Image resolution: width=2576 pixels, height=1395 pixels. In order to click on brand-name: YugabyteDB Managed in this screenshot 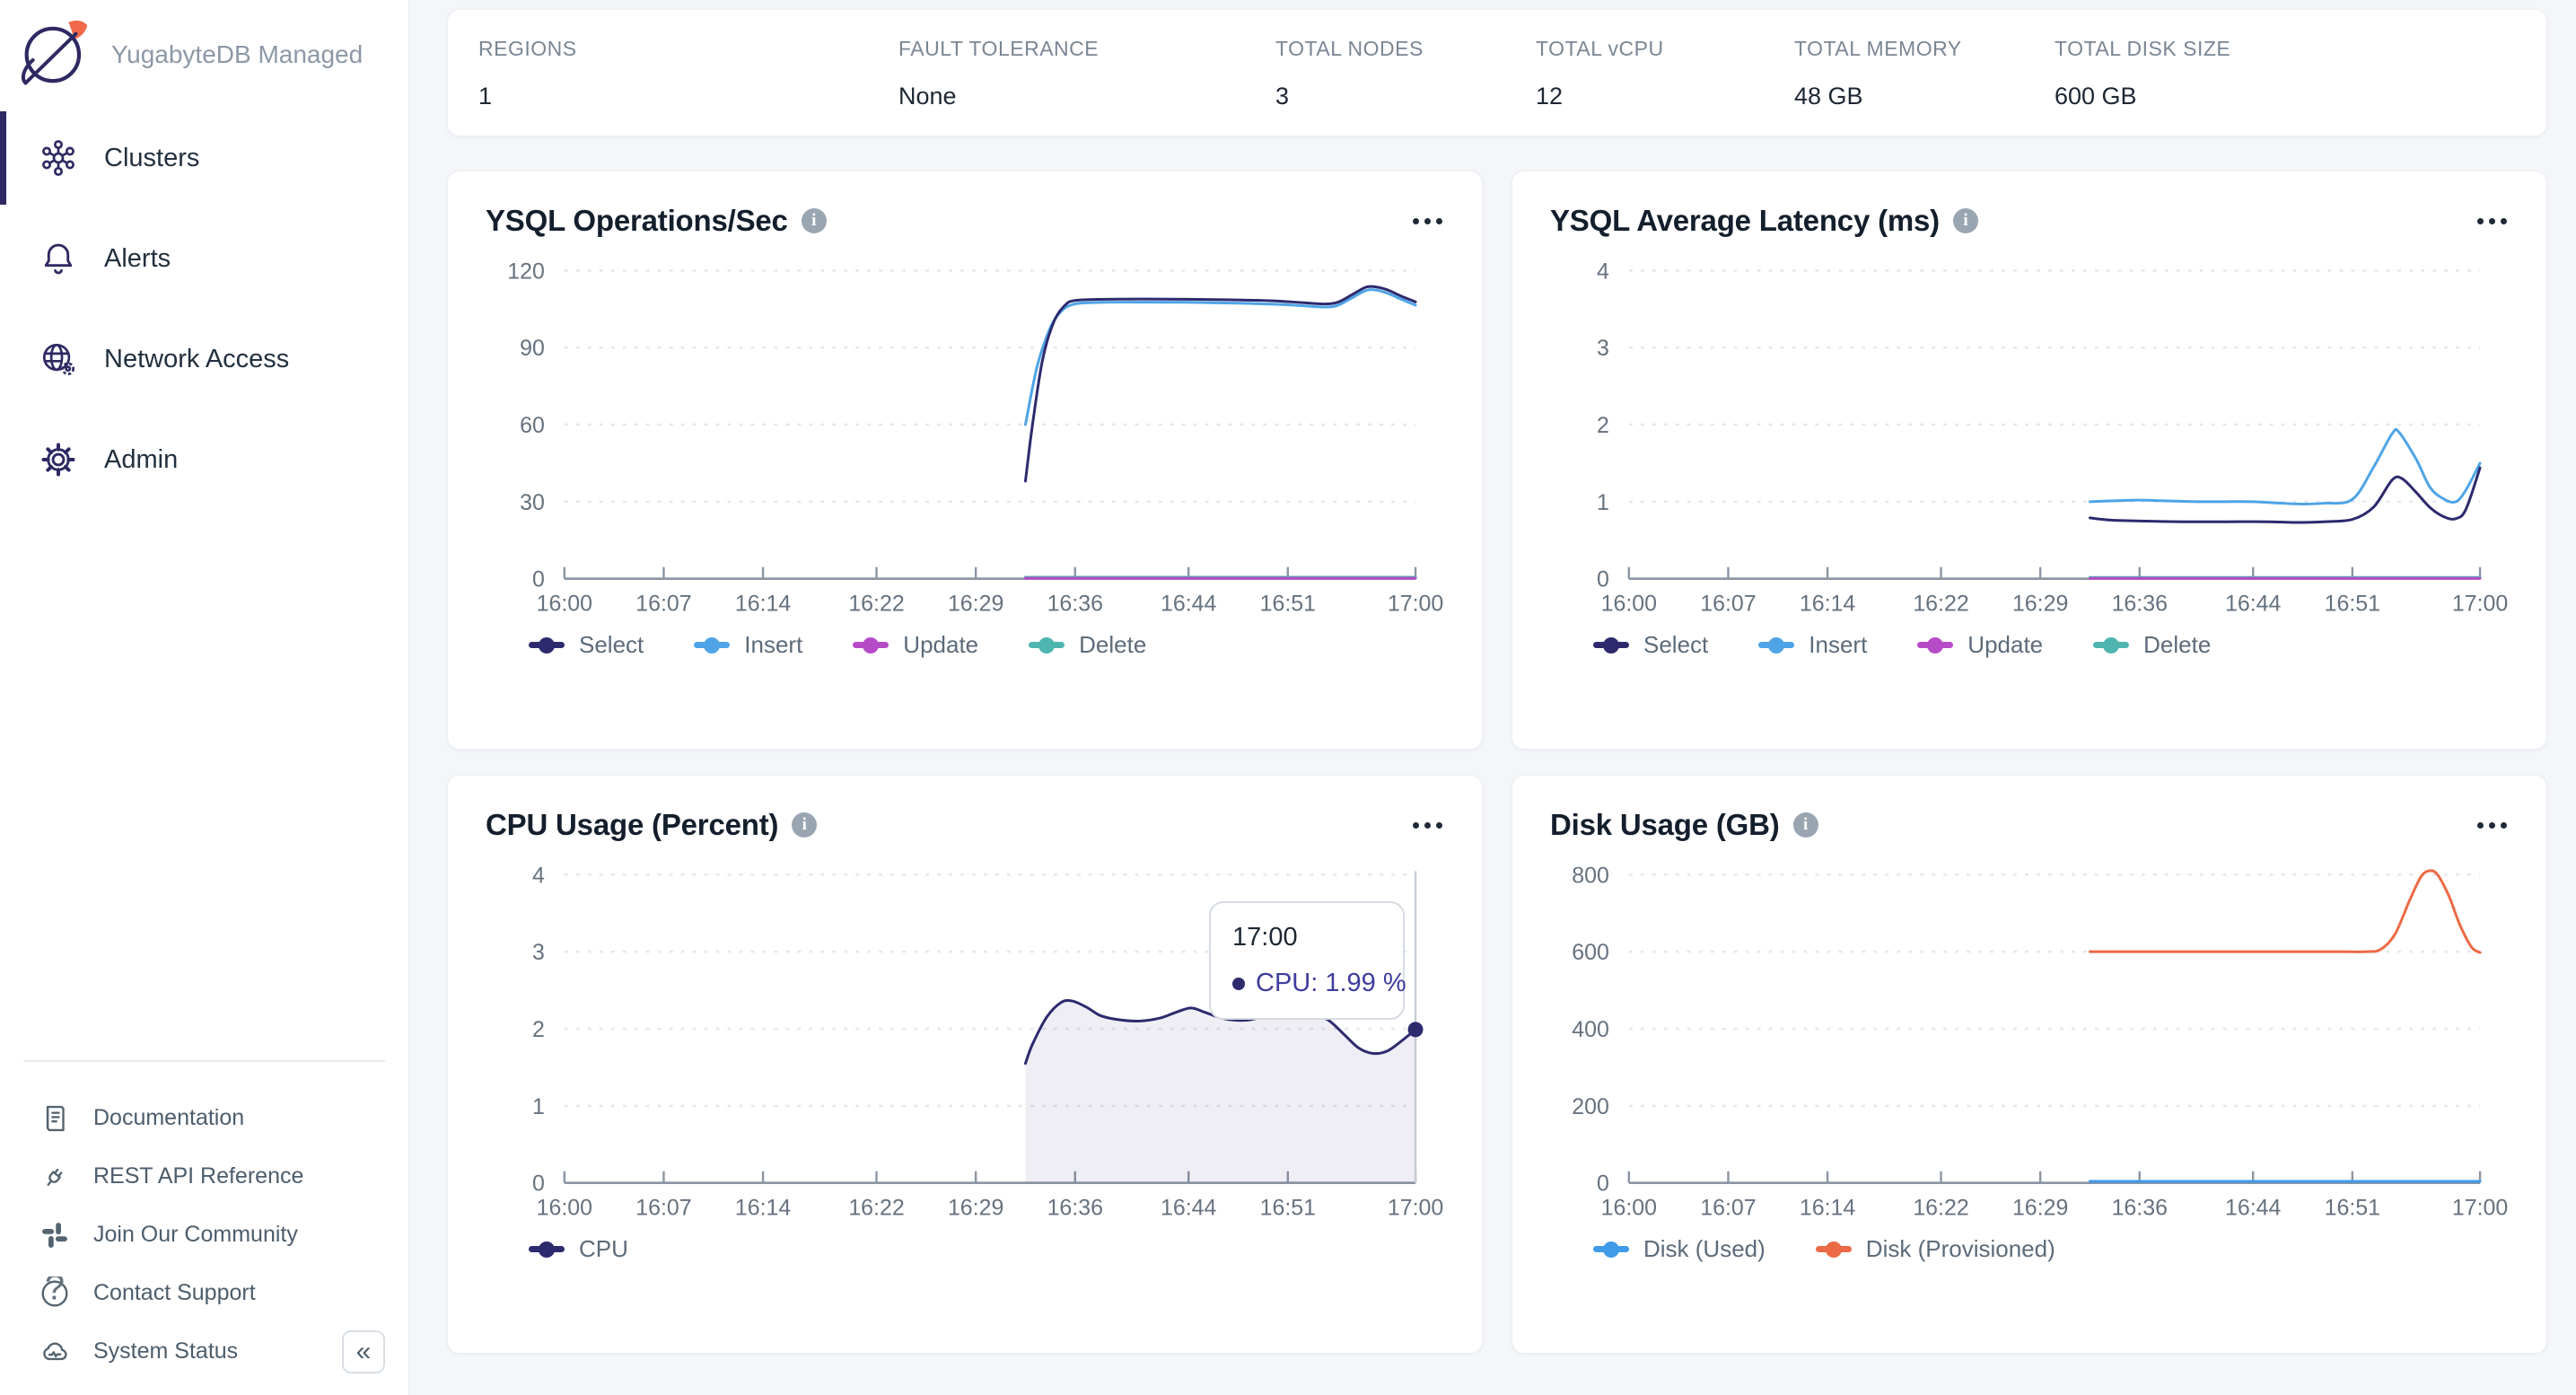, I will do `click(237, 54)`.